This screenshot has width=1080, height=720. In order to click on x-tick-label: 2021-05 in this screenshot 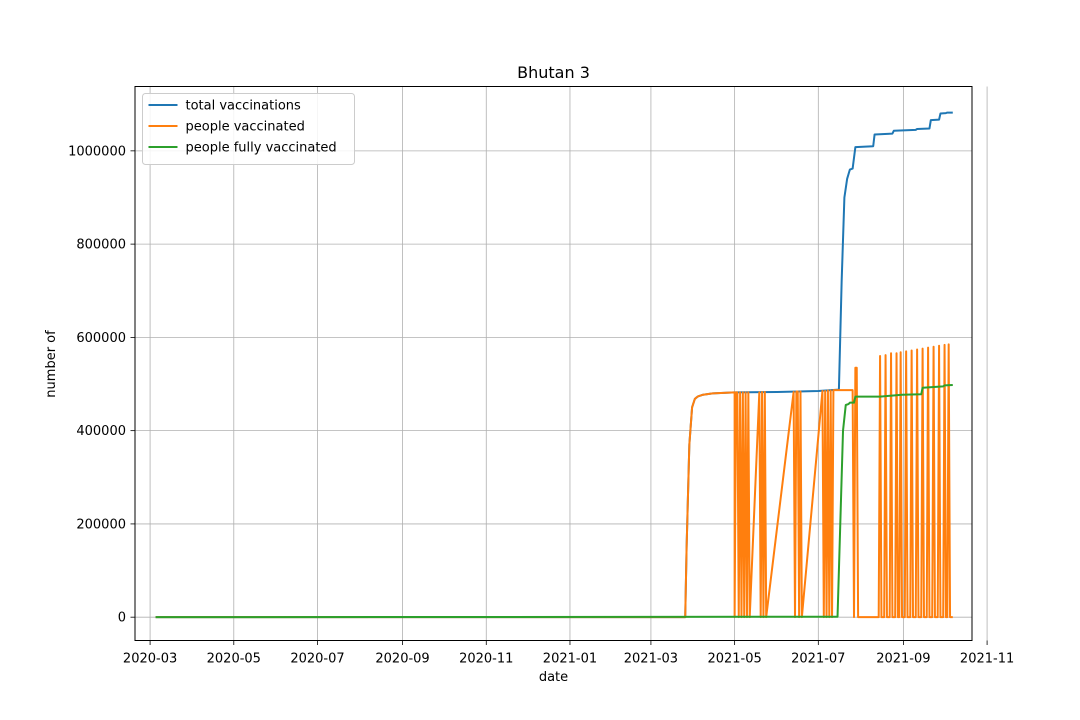, I will do `click(734, 659)`.